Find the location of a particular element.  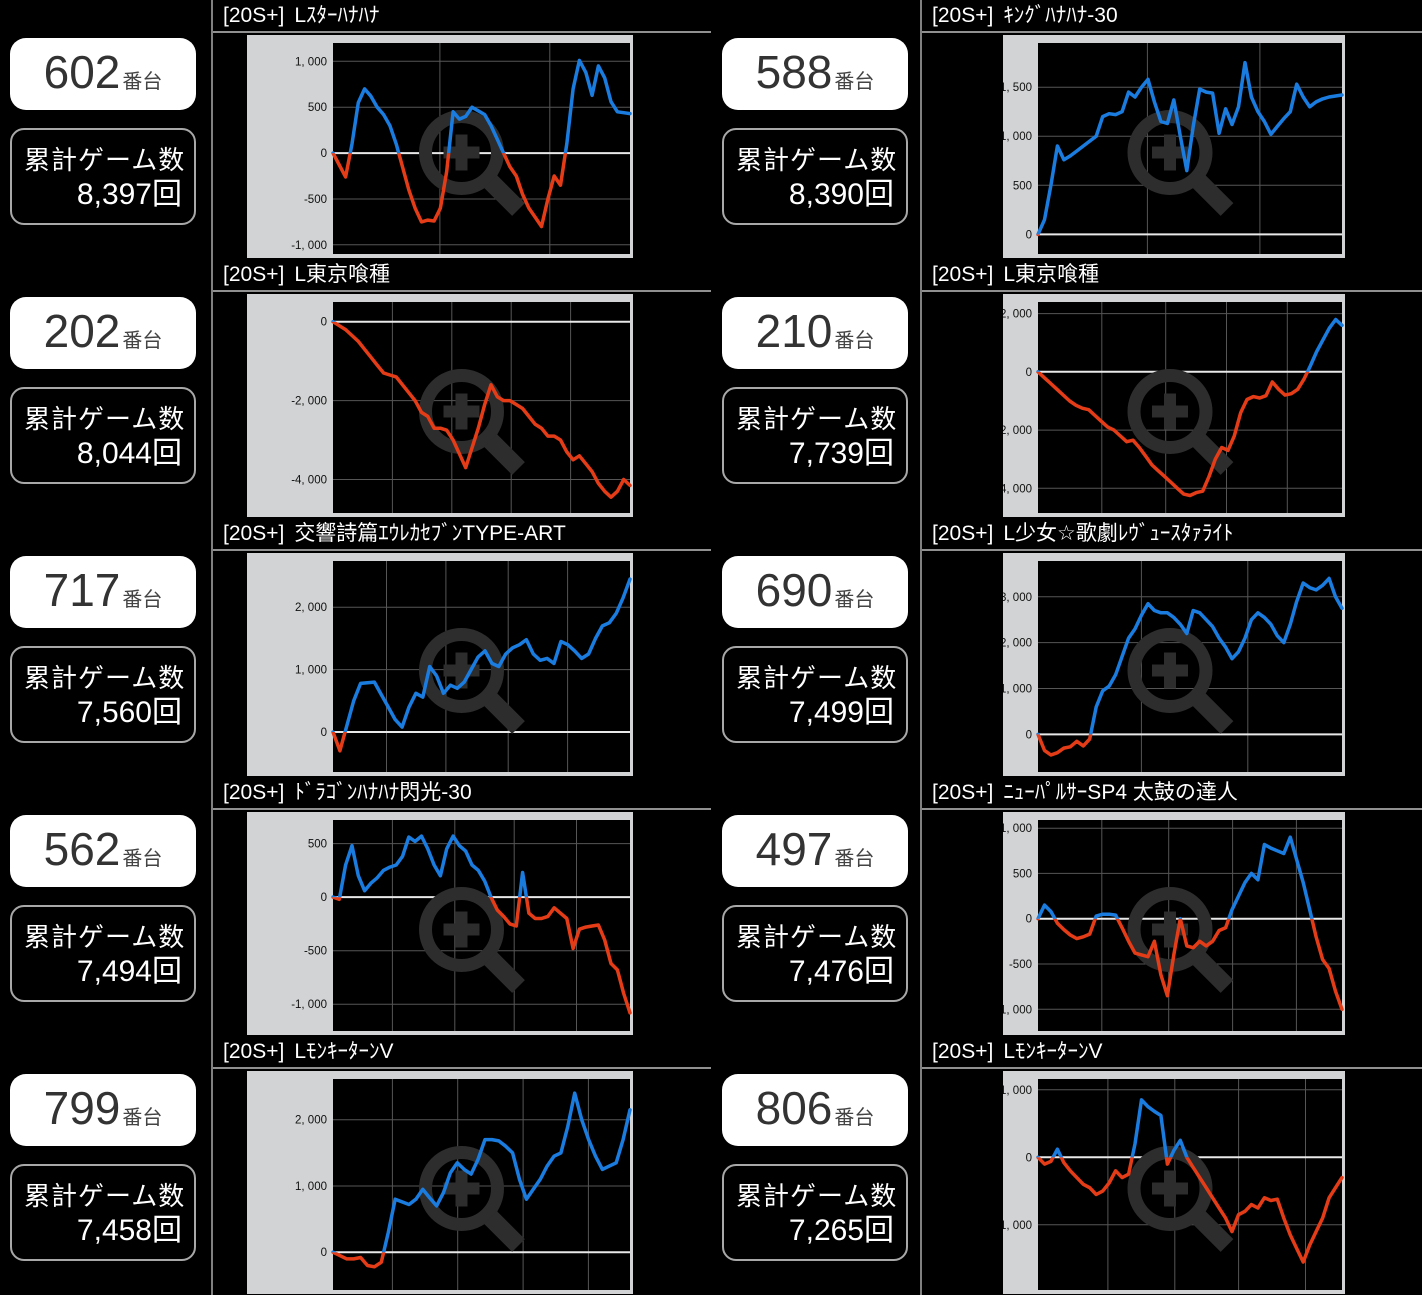

slump-graph-thumbnail: 2, 000 0 -2, 000 -4, 000 is located at coordinates (1174, 405).